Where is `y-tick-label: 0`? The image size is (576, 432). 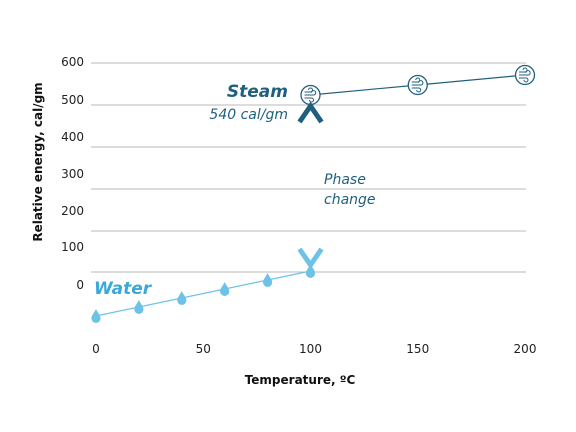 y-tick-label: 0 is located at coordinates (80, 285).